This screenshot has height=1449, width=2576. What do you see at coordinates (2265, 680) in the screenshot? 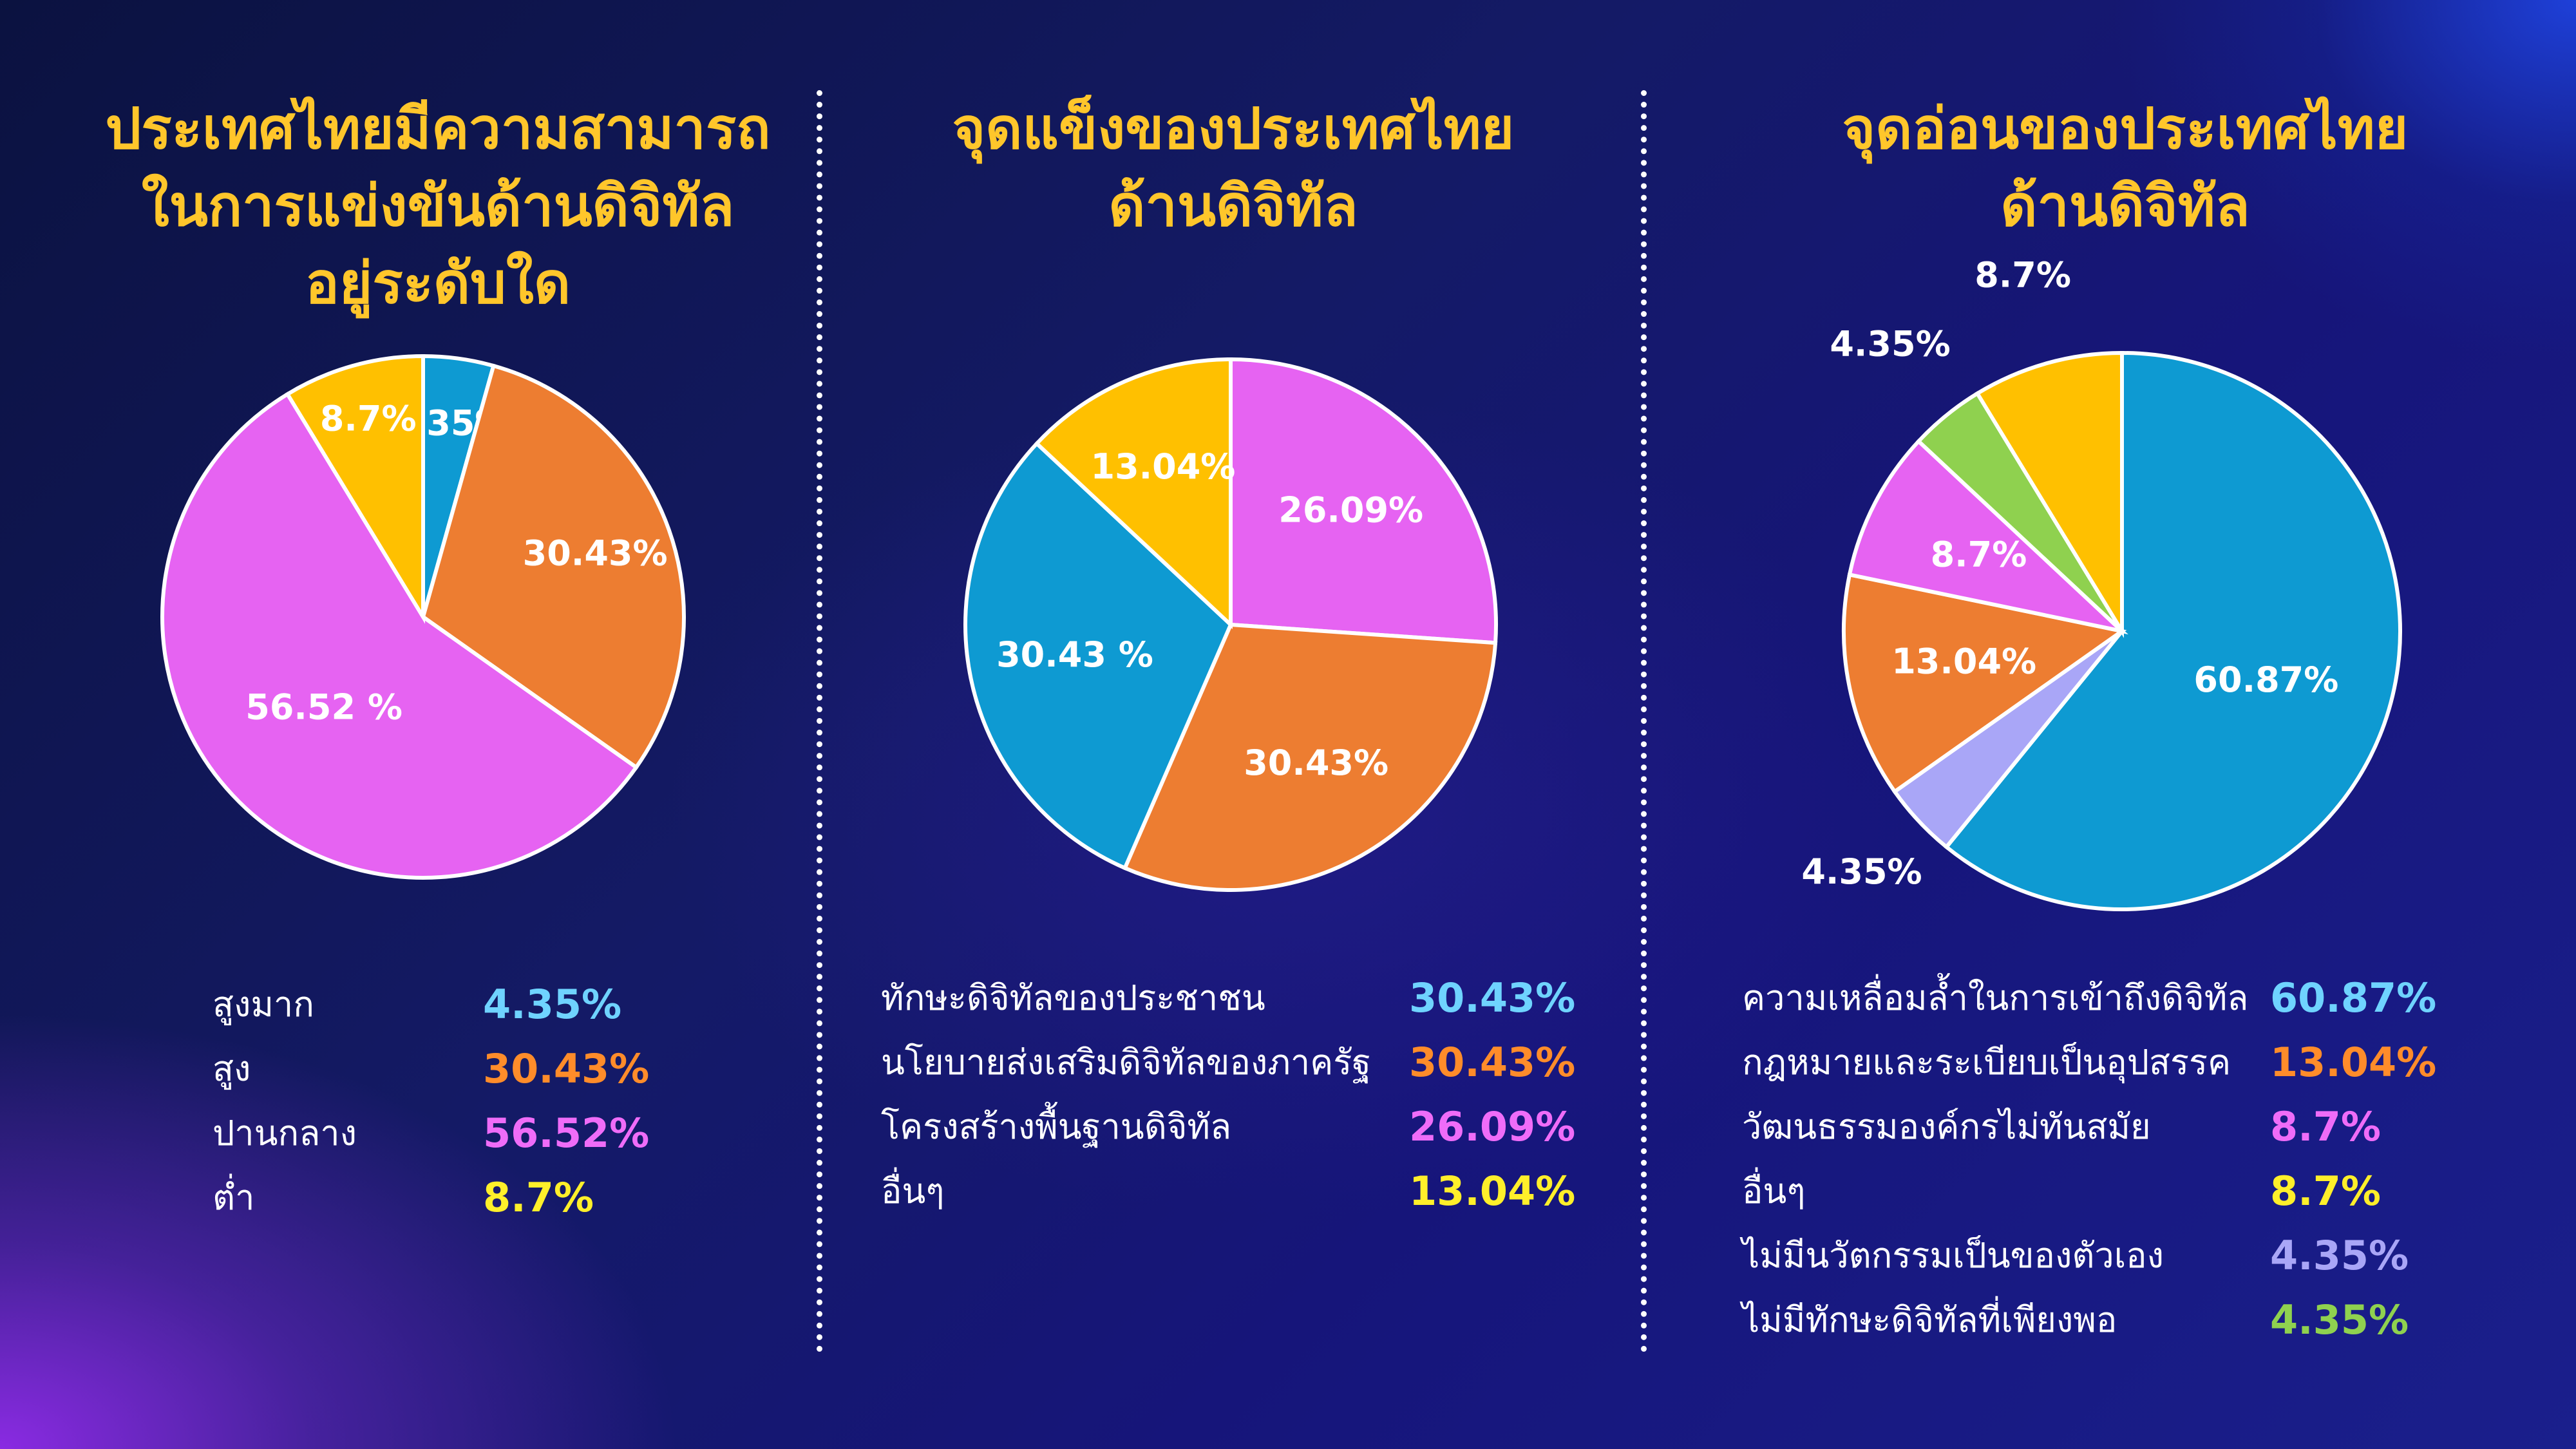
I see `slice-label: 60.87%` at bounding box center [2265, 680].